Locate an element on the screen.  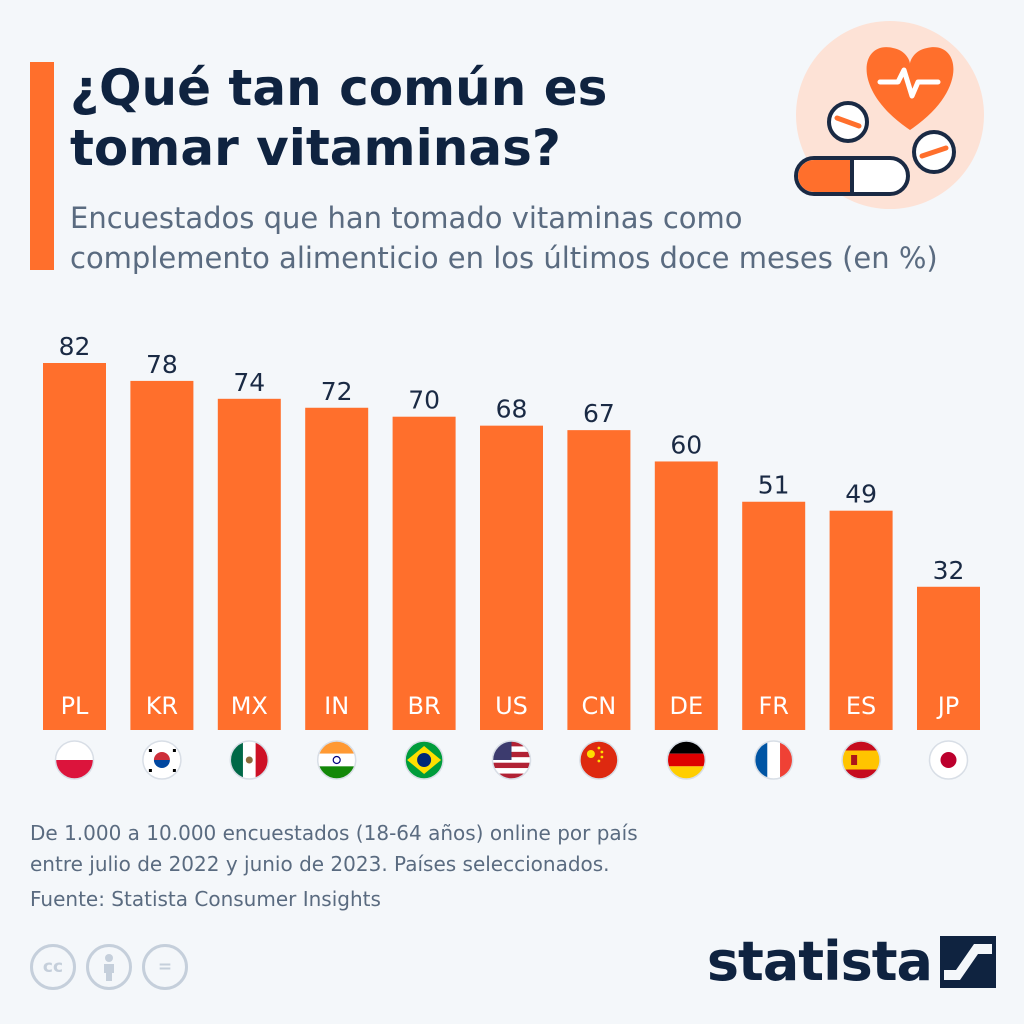
value-label-br: 70 is located at coordinates (424, 400).